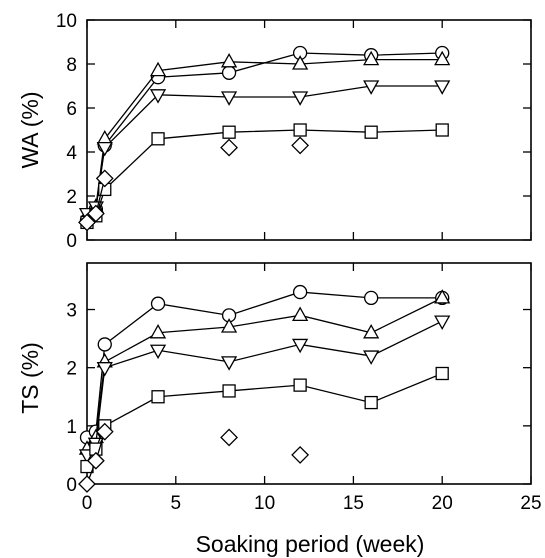 The height and width of the screenshot is (558, 545). Describe the element at coordinates (71, 109) in the screenshot. I see `y-tick-label-wa: 6` at that location.